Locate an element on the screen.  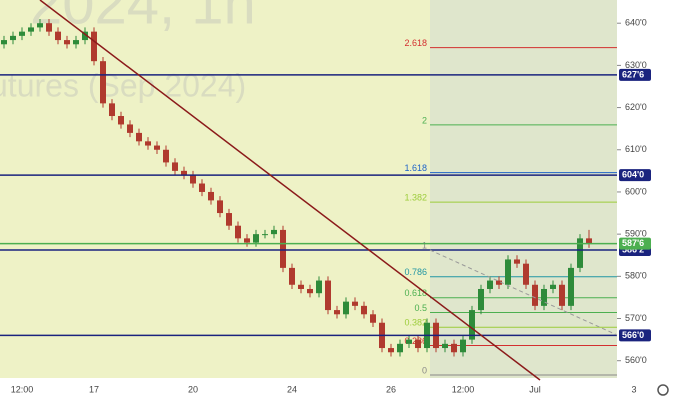
price-tag-label: 566'0 is located at coordinates (633, 335).